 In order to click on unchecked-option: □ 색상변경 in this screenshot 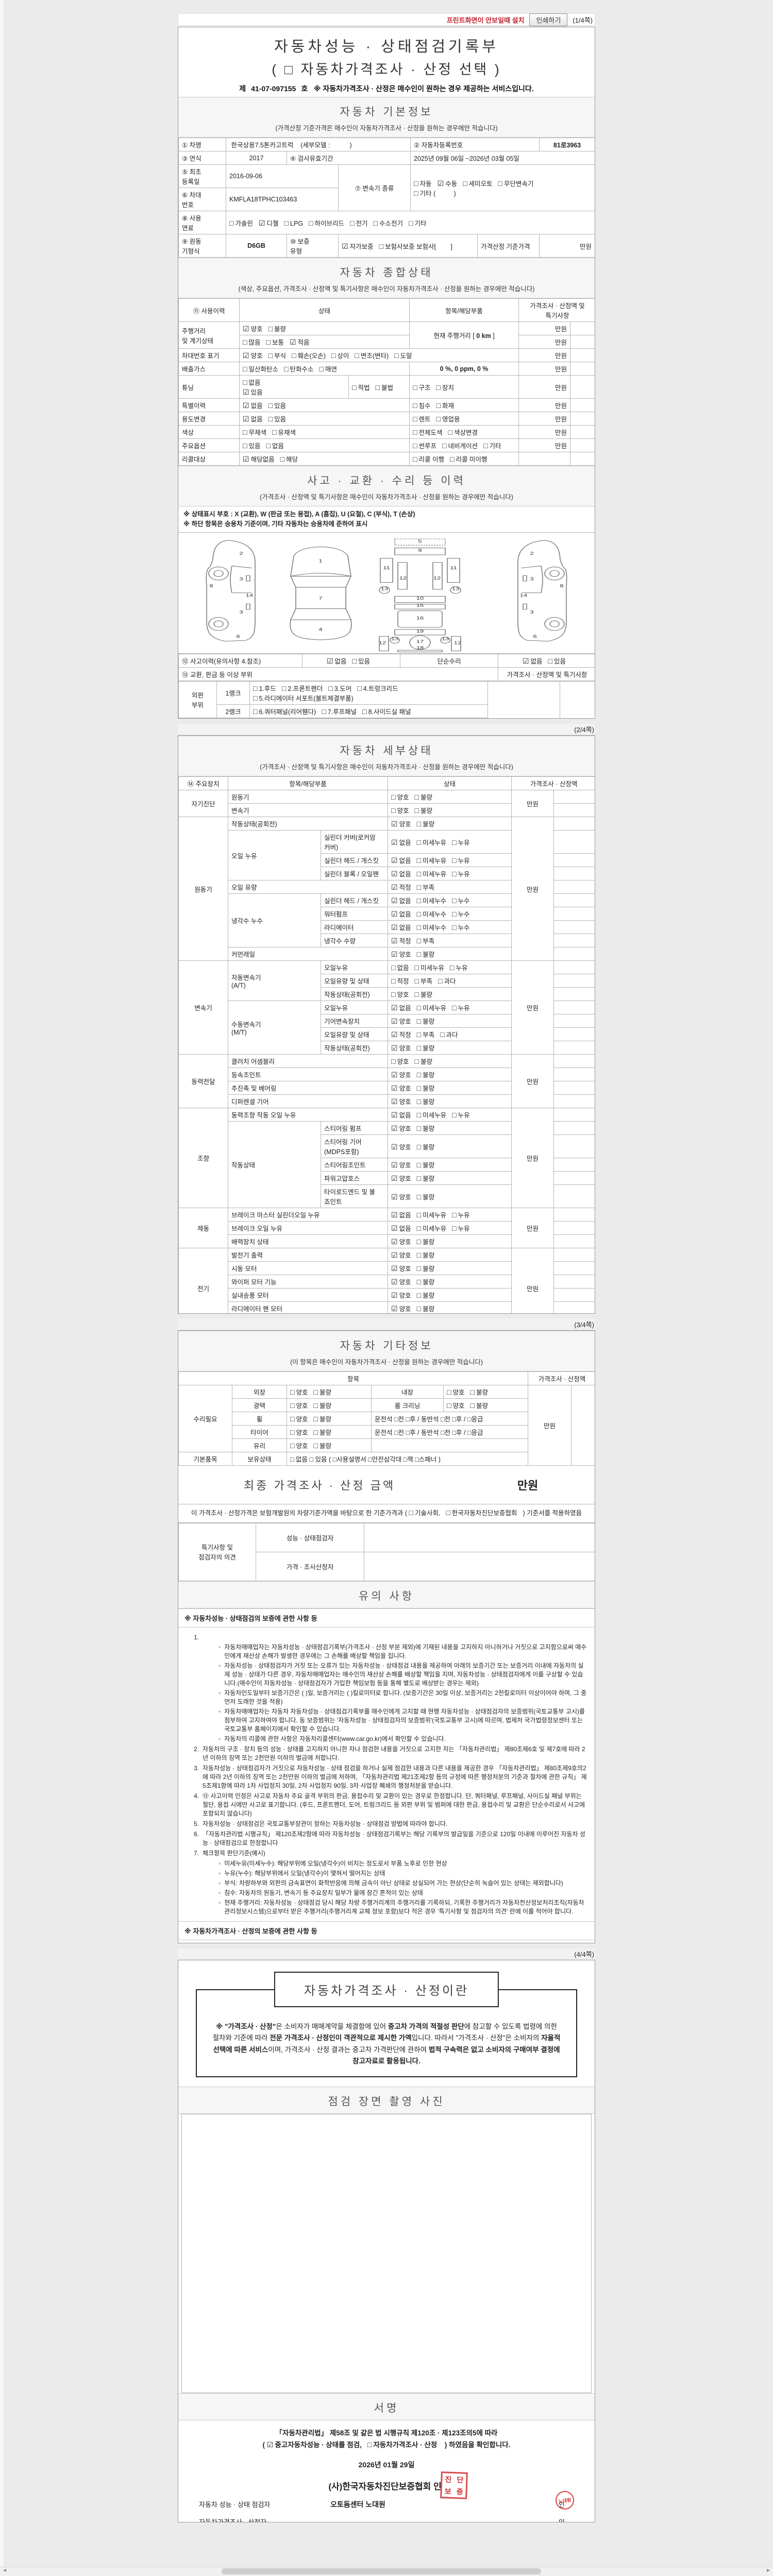, I will do `click(463, 432)`.